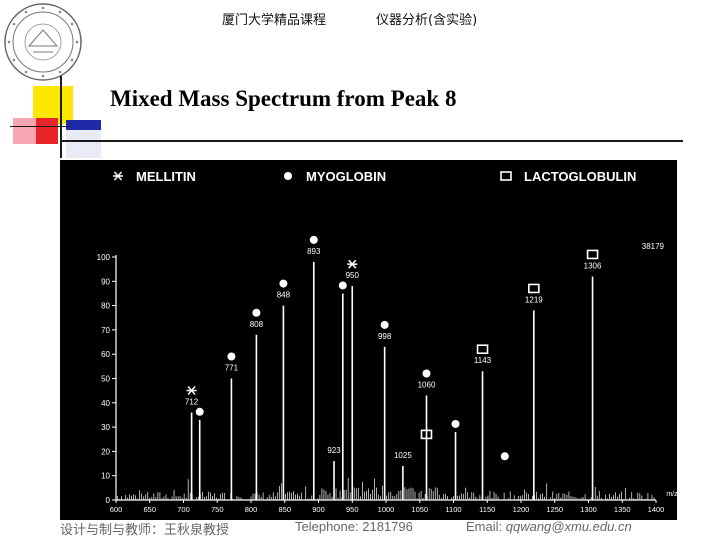 The image size is (720, 540). Describe the element at coordinates (105, 451) in the screenshot. I see `y-tick-label: 20` at that location.